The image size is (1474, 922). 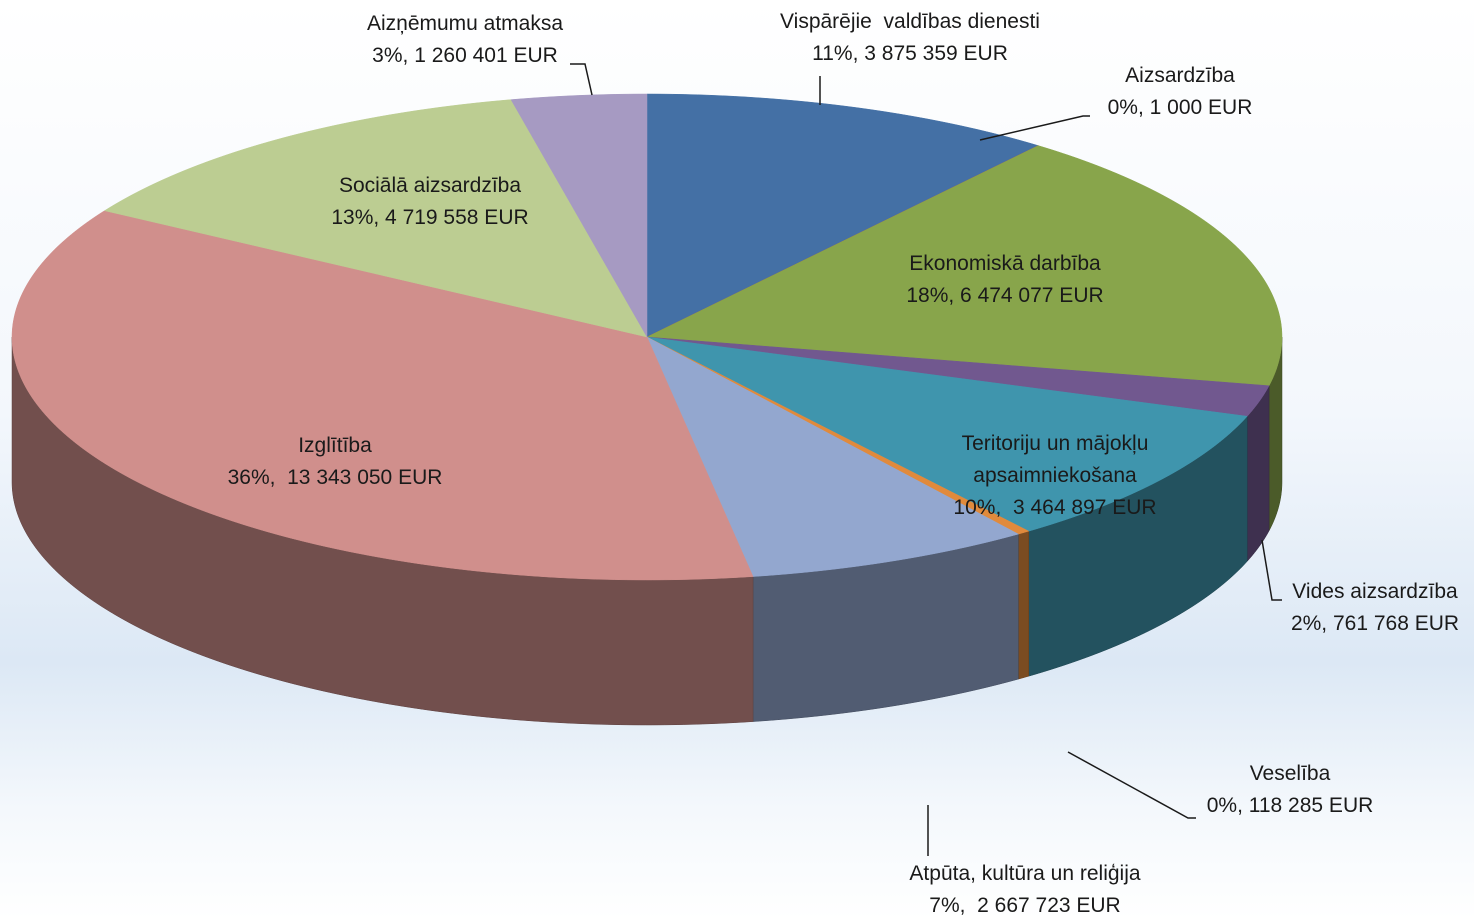 What do you see at coordinates (1055, 507) in the screenshot?
I see `value-label: 10%, 3 464 897 EUR` at bounding box center [1055, 507].